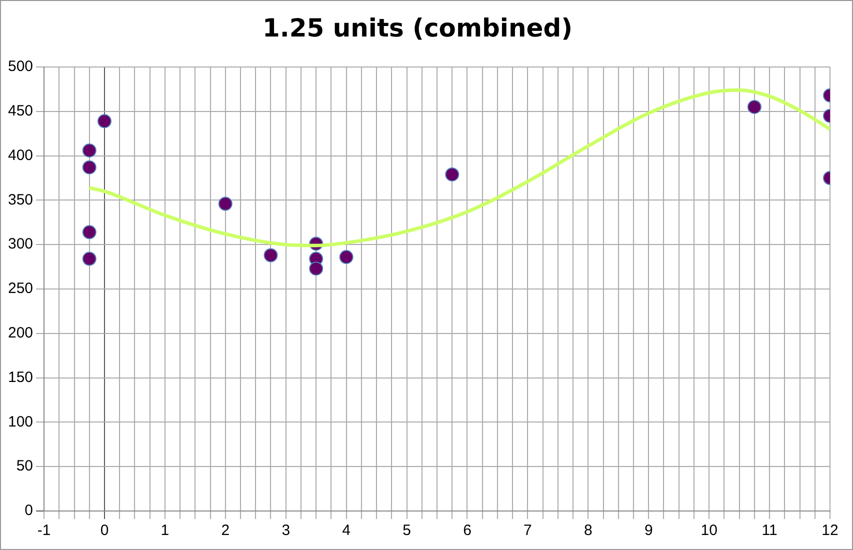 This screenshot has height=550, width=853. Describe the element at coordinates (21, 199) in the screenshot. I see `y-tick-label: 350` at that location.